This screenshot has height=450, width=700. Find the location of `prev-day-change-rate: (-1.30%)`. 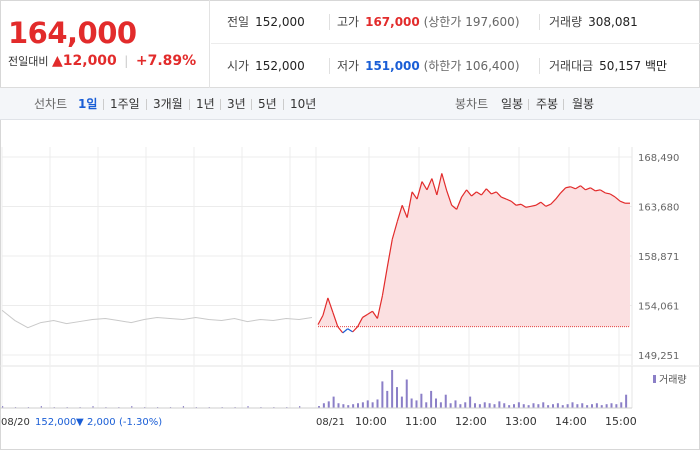

prev-day-change-rate: (-1.30%) is located at coordinates (140, 422).